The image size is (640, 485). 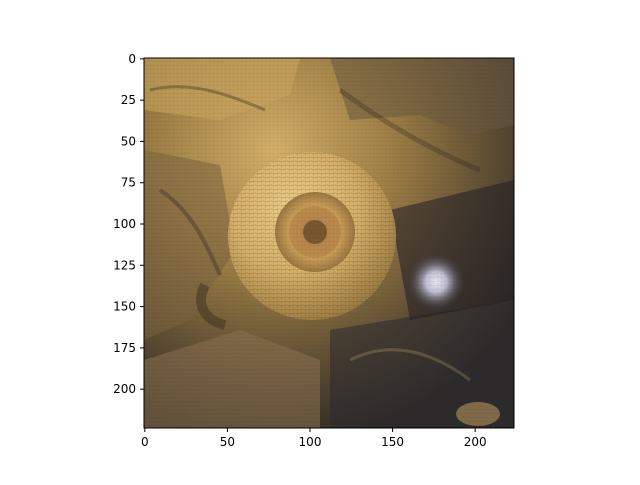 I want to click on y-tick-label: 125, so click(x=124, y=265).